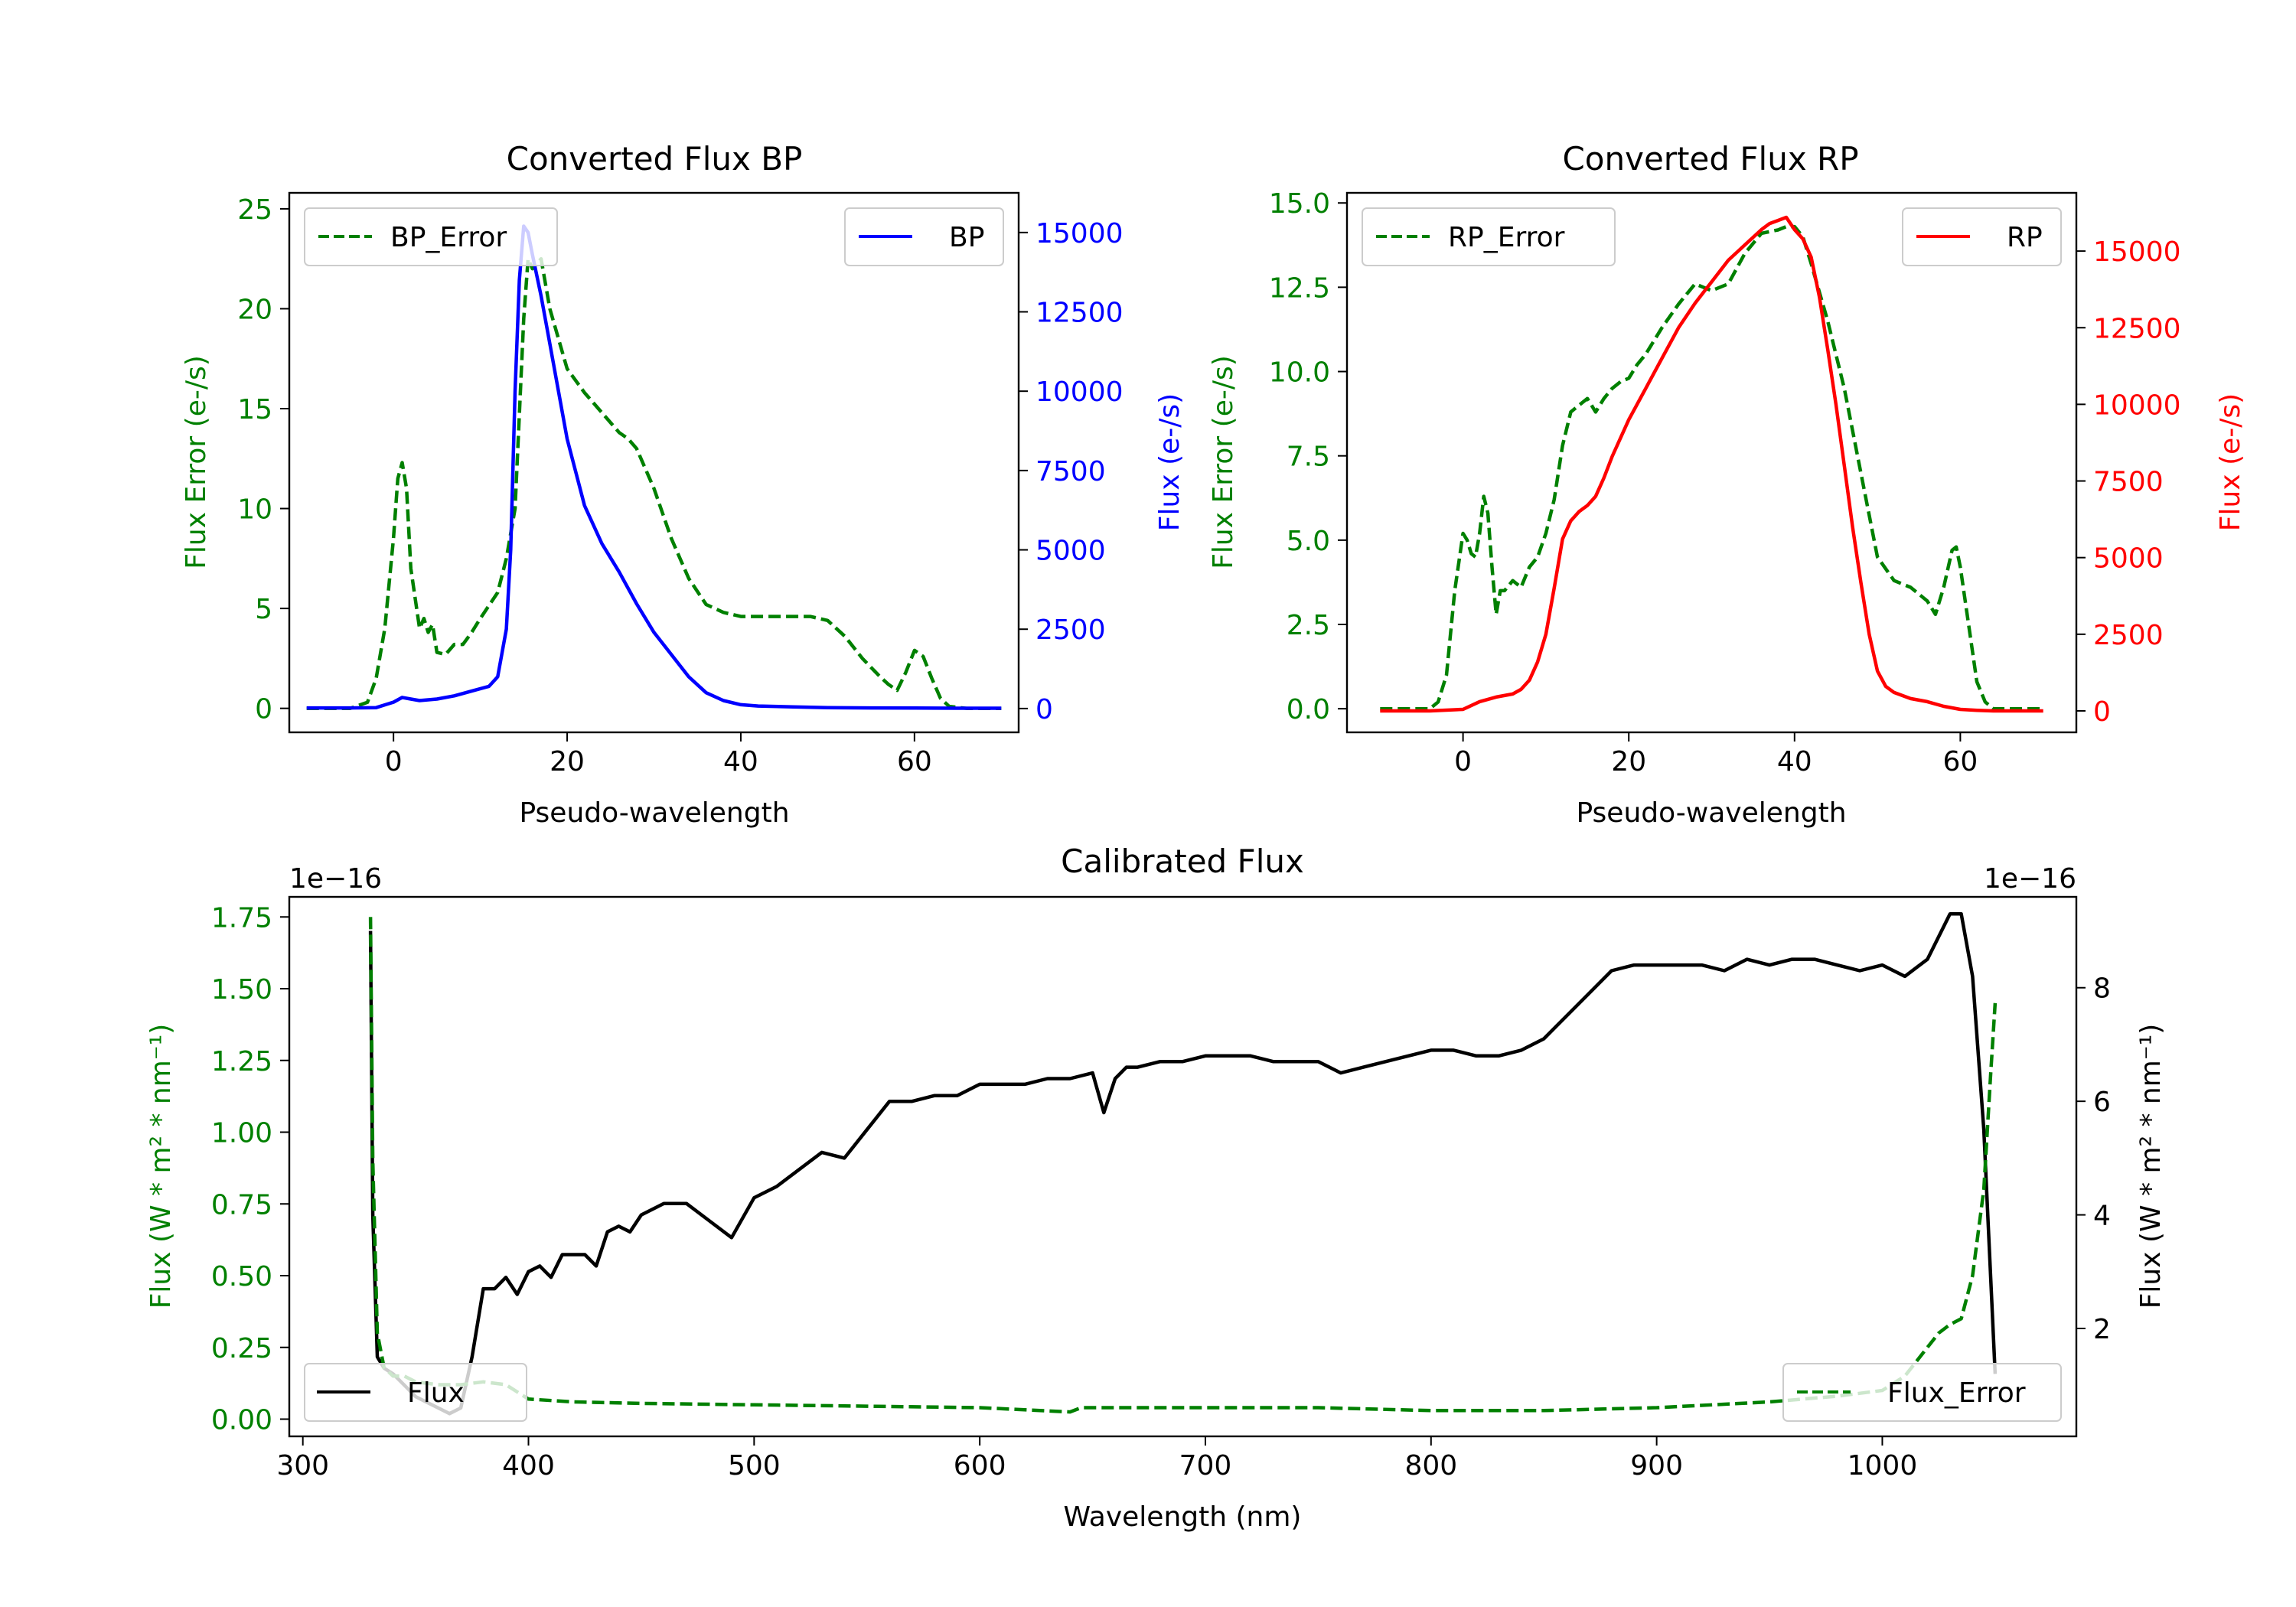 This screenshot has height=1607, width=2296. What do you see at coordinates (241, 1133) in the screenshot?
I see `cal-left-tick-label: 1.00` at bounding box center [241, 1133].